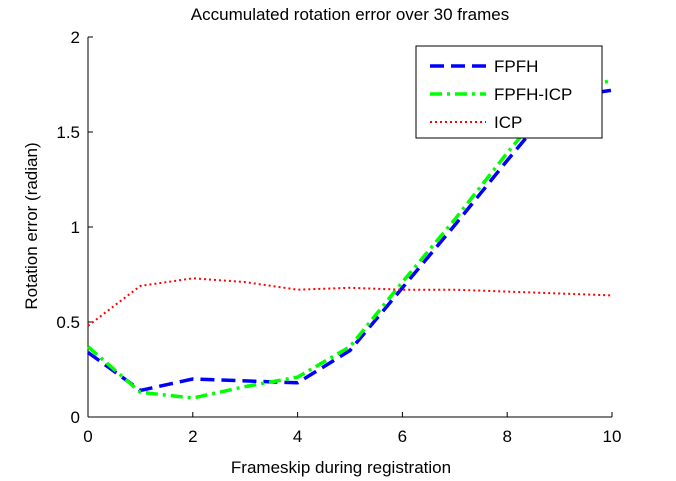  I want to click on y-tick-label: 2, so click(75, 37).